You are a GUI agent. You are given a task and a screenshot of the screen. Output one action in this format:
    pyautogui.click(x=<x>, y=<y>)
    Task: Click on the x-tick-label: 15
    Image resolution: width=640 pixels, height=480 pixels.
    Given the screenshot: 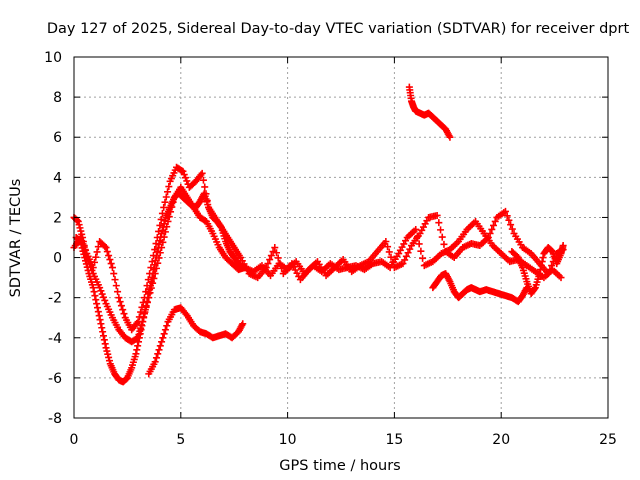 What is the action you would take?
    pyautogui.click(x=394, y=440)
    